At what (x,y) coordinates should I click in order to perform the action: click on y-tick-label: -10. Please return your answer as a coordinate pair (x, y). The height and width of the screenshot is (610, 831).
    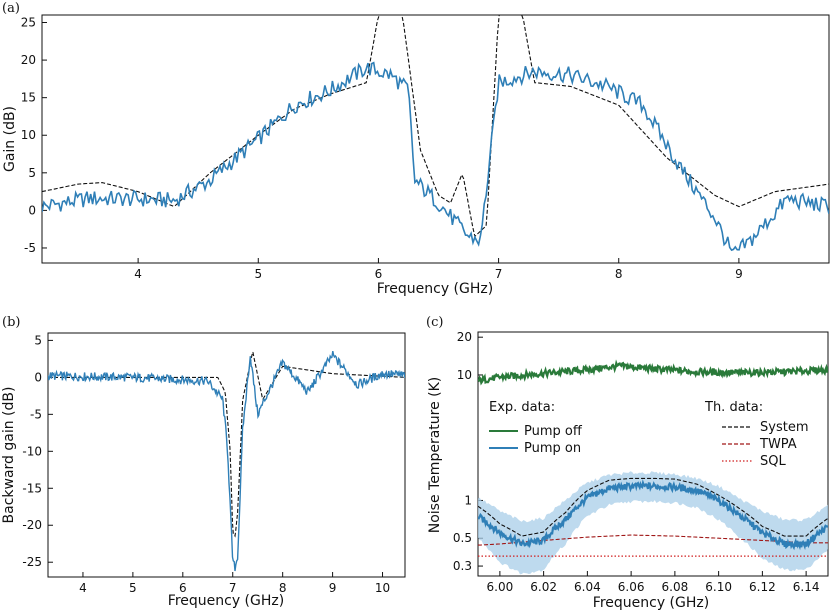
    Looking at the image, I should click on (32, 451).